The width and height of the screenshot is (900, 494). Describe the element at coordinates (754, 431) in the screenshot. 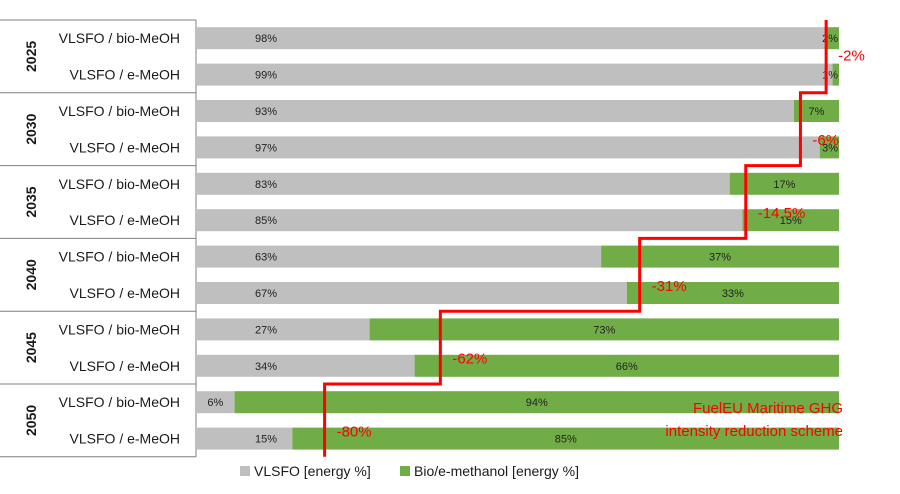

I see `scheme-annotation-line: intensity reduction scheme` at that location.